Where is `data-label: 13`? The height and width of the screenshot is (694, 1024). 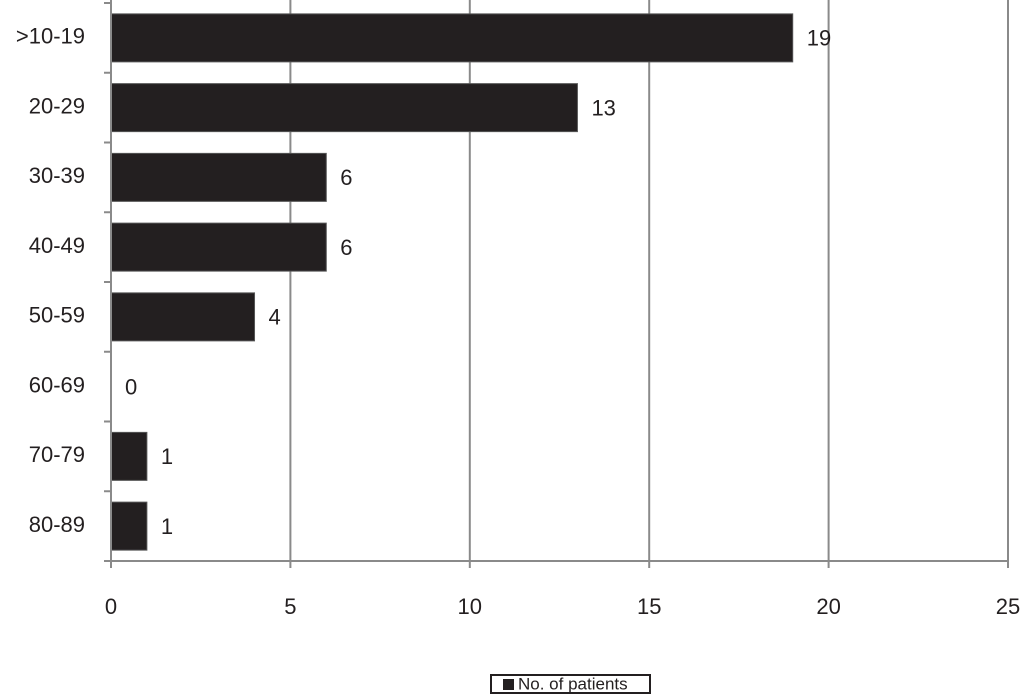 data-label: 13 is located at coordinates (603, 107).